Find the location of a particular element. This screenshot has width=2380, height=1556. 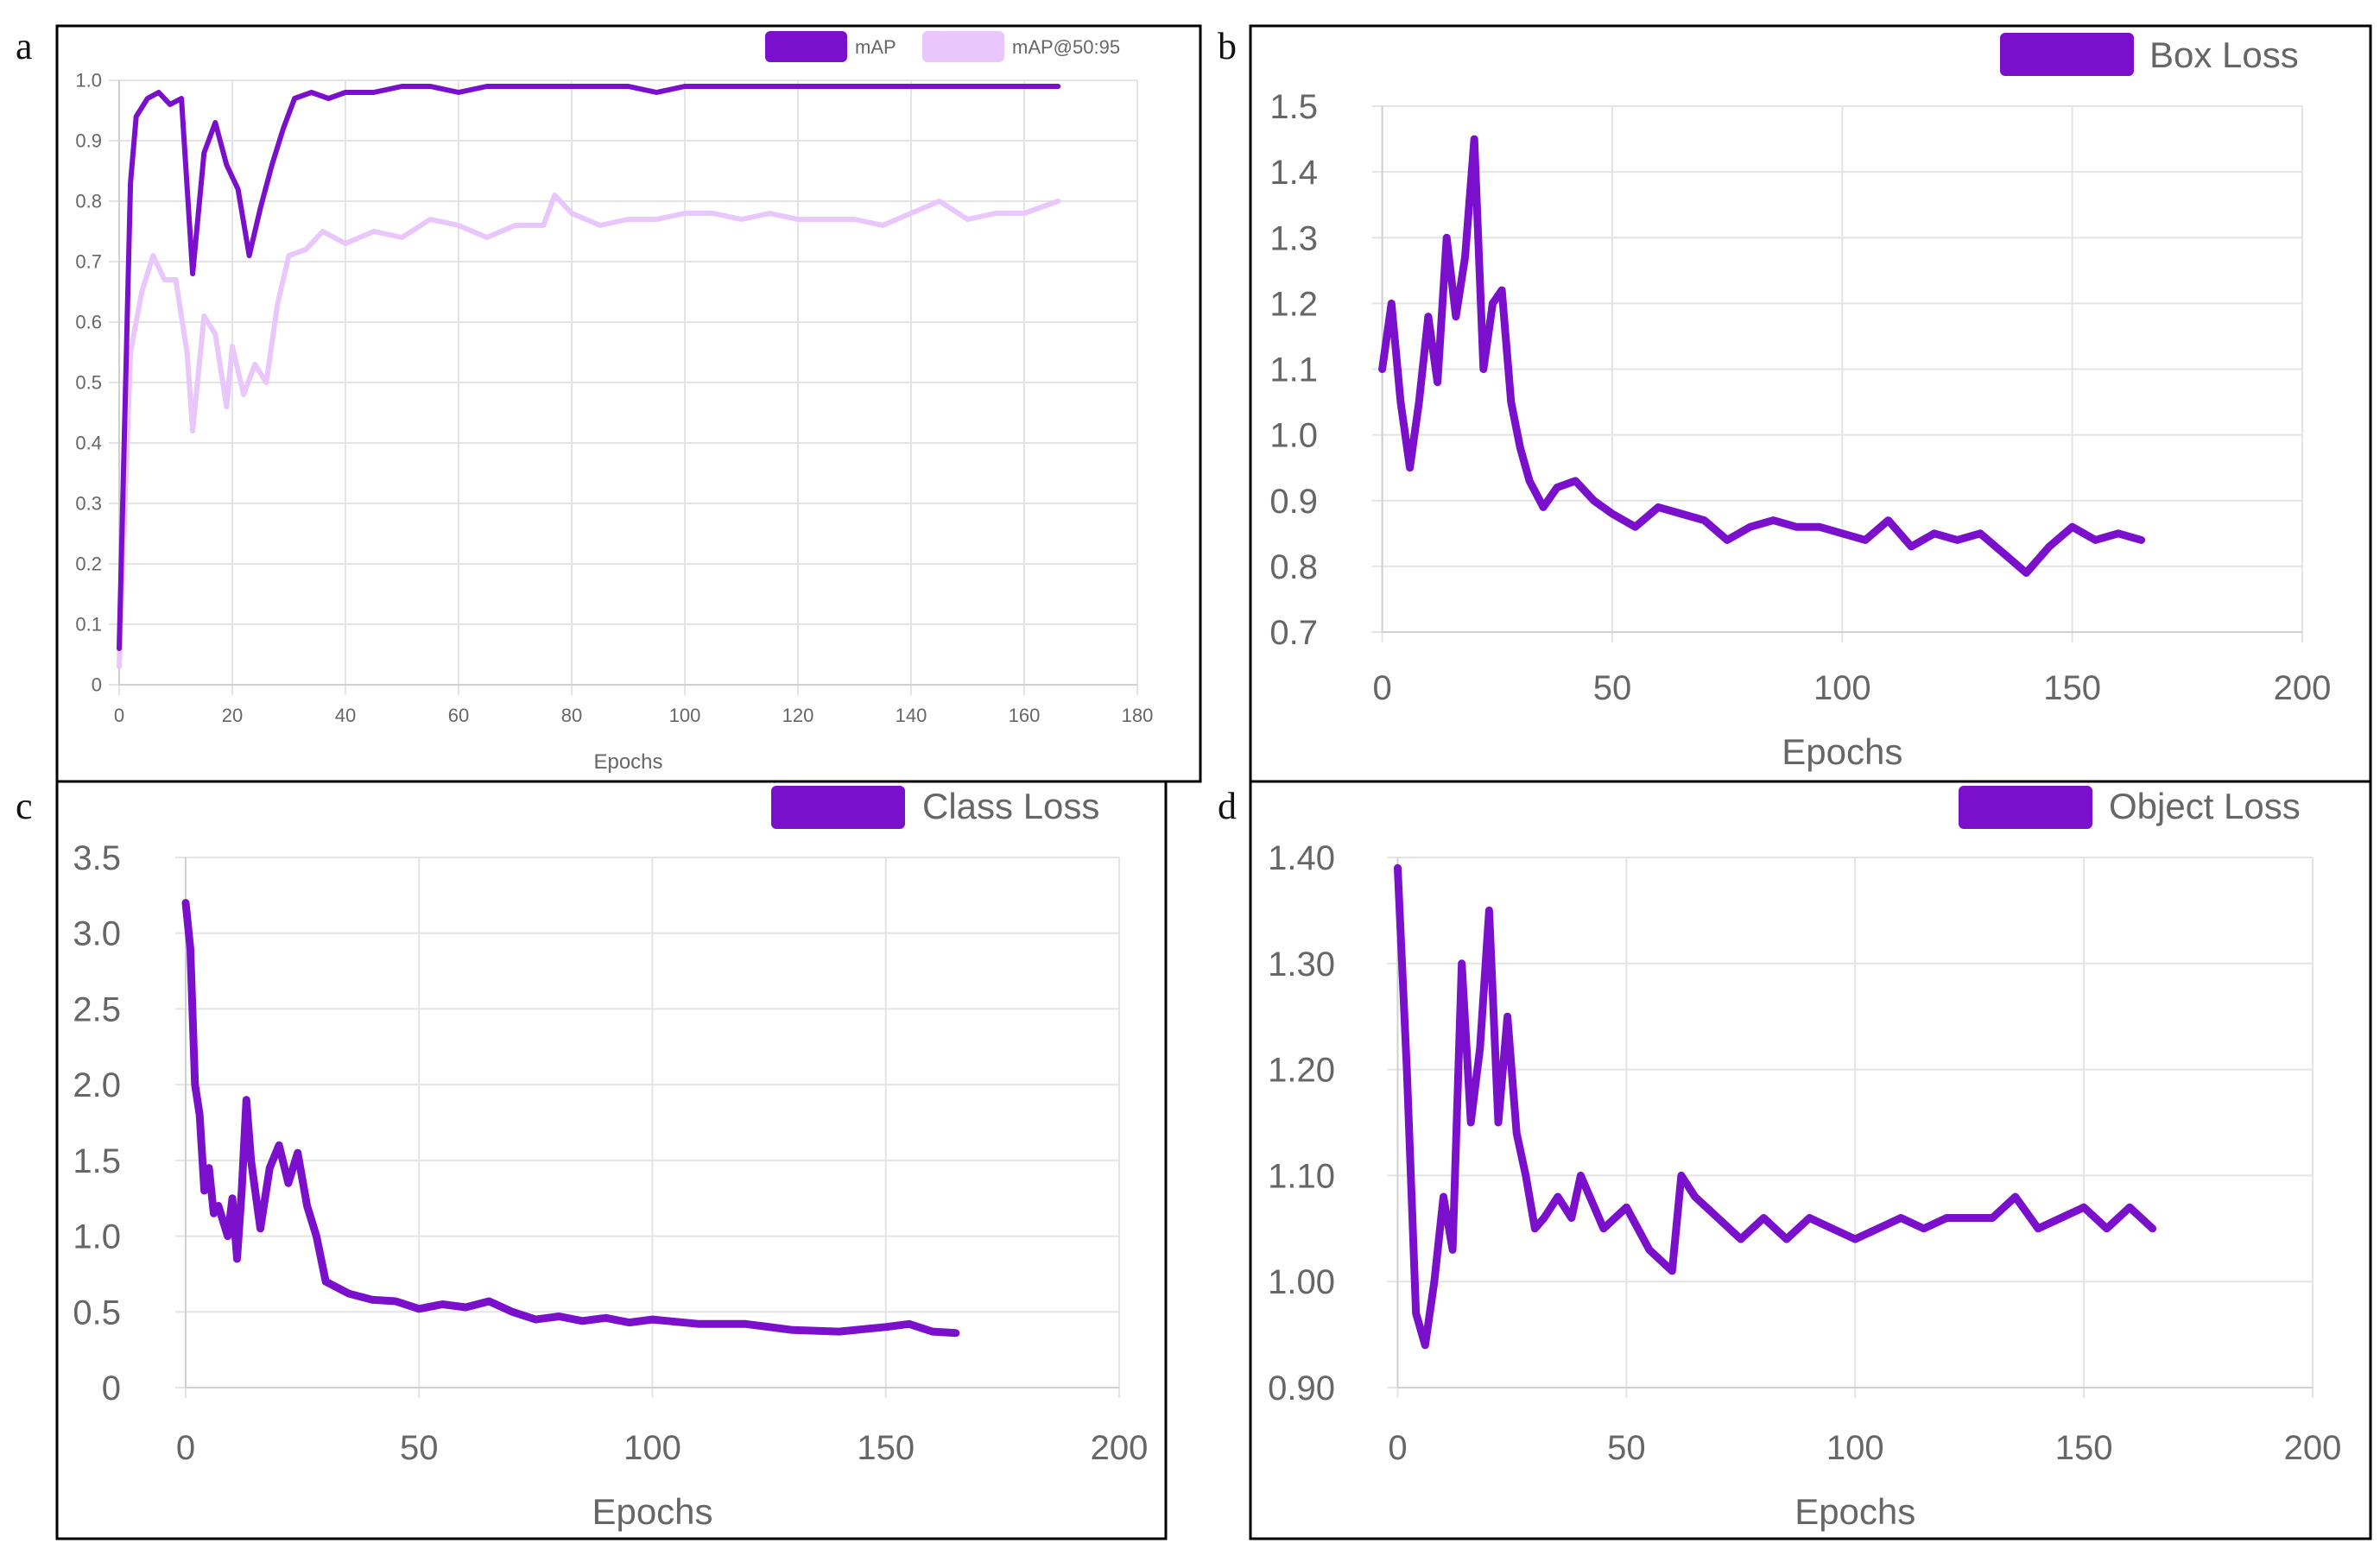

y-tick-label: 1.20 is located at coordinates (1301, 1071).